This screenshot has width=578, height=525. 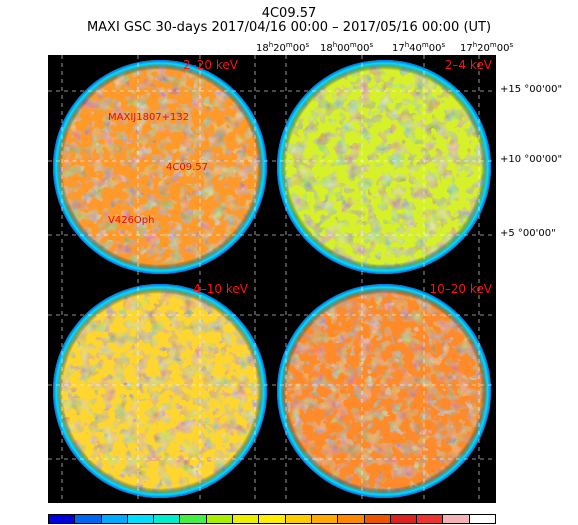 I want to click on ra-tick-label: 18h20m00s, so click(x=283, y=47).